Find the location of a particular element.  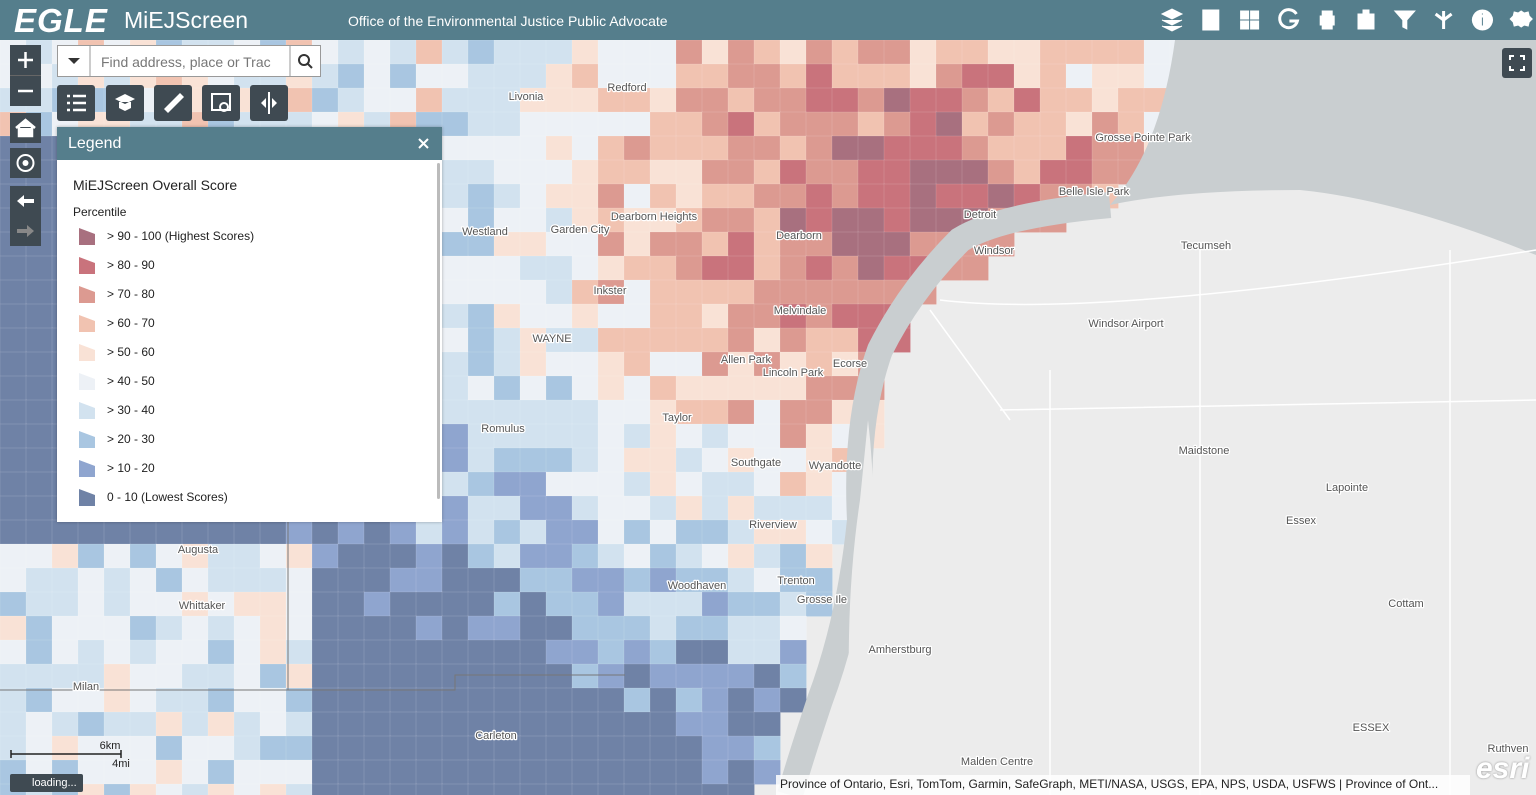

settings-tool is located at coordinates (1521, 19).